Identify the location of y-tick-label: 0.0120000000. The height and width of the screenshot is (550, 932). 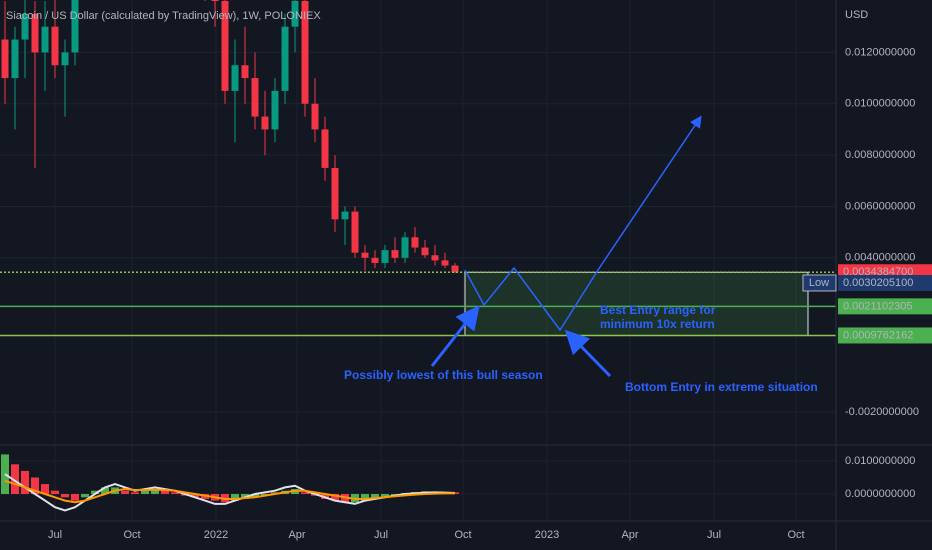
(880, 52).